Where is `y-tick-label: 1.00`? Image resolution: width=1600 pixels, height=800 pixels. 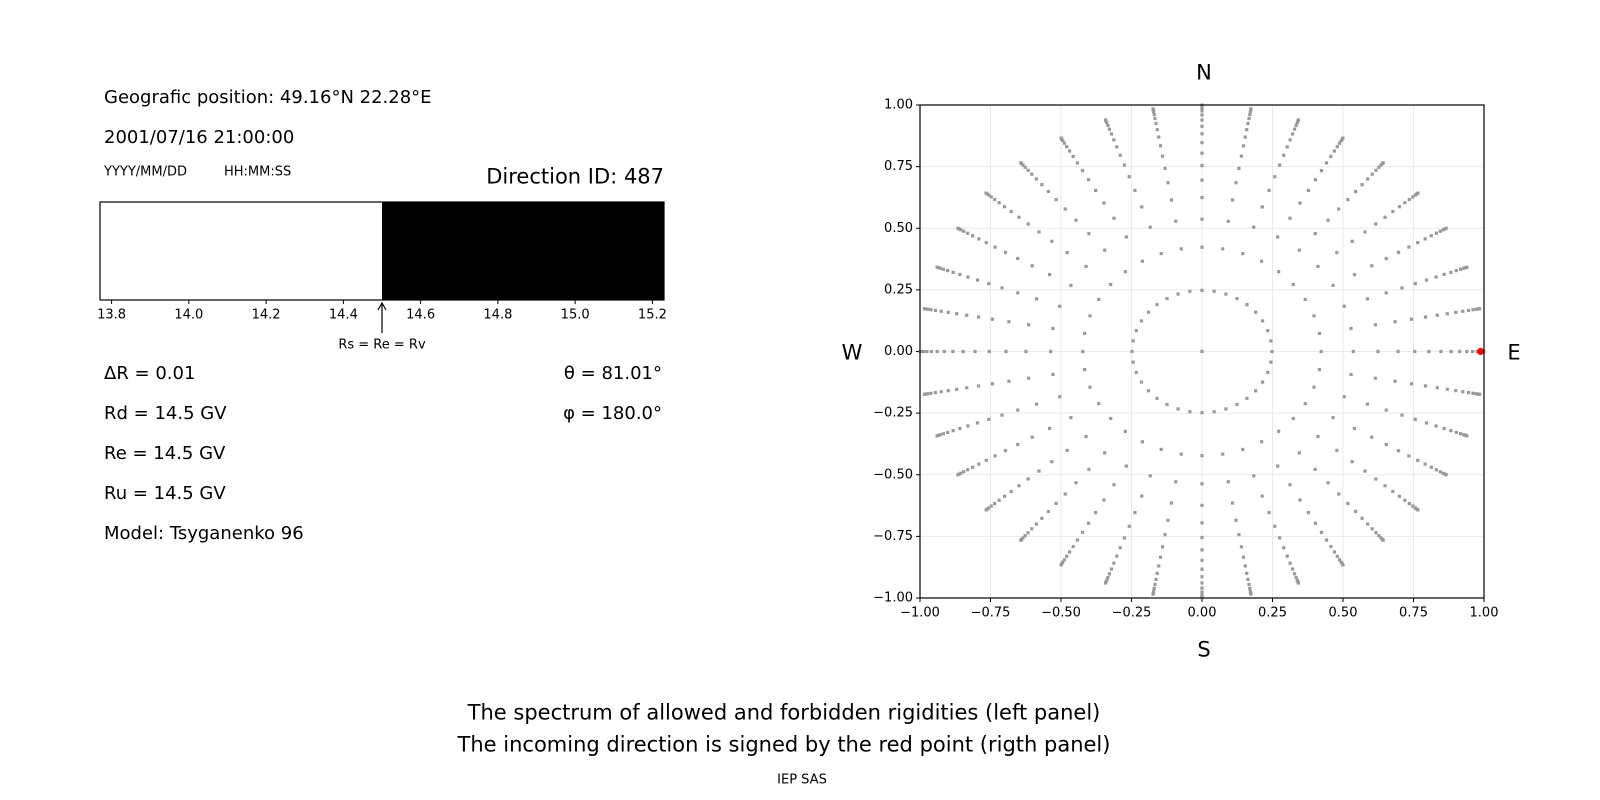
y-tick-label: 1.00 is located at coordinates (898, 105).